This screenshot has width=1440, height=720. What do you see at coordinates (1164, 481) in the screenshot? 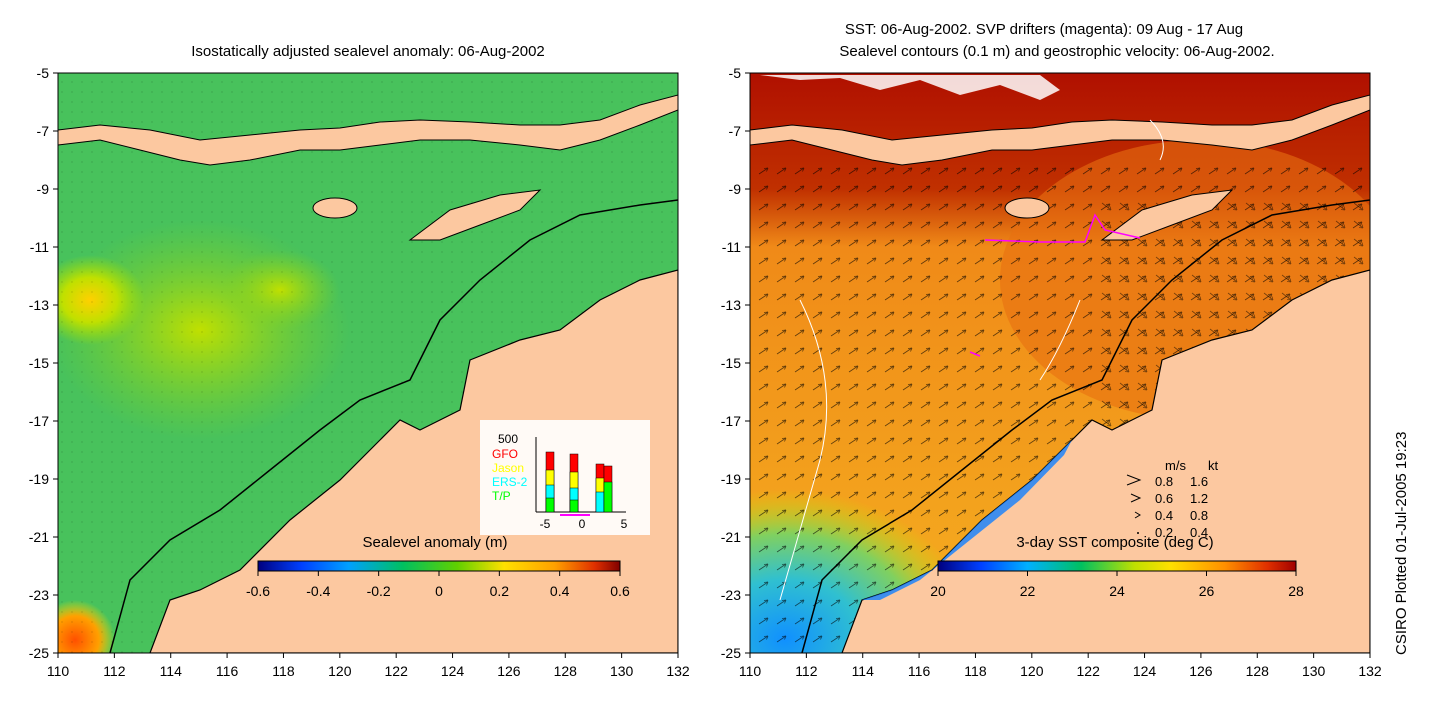
I see `velocity-legend-ms: 0.8` at bounding box center [1164, 481].